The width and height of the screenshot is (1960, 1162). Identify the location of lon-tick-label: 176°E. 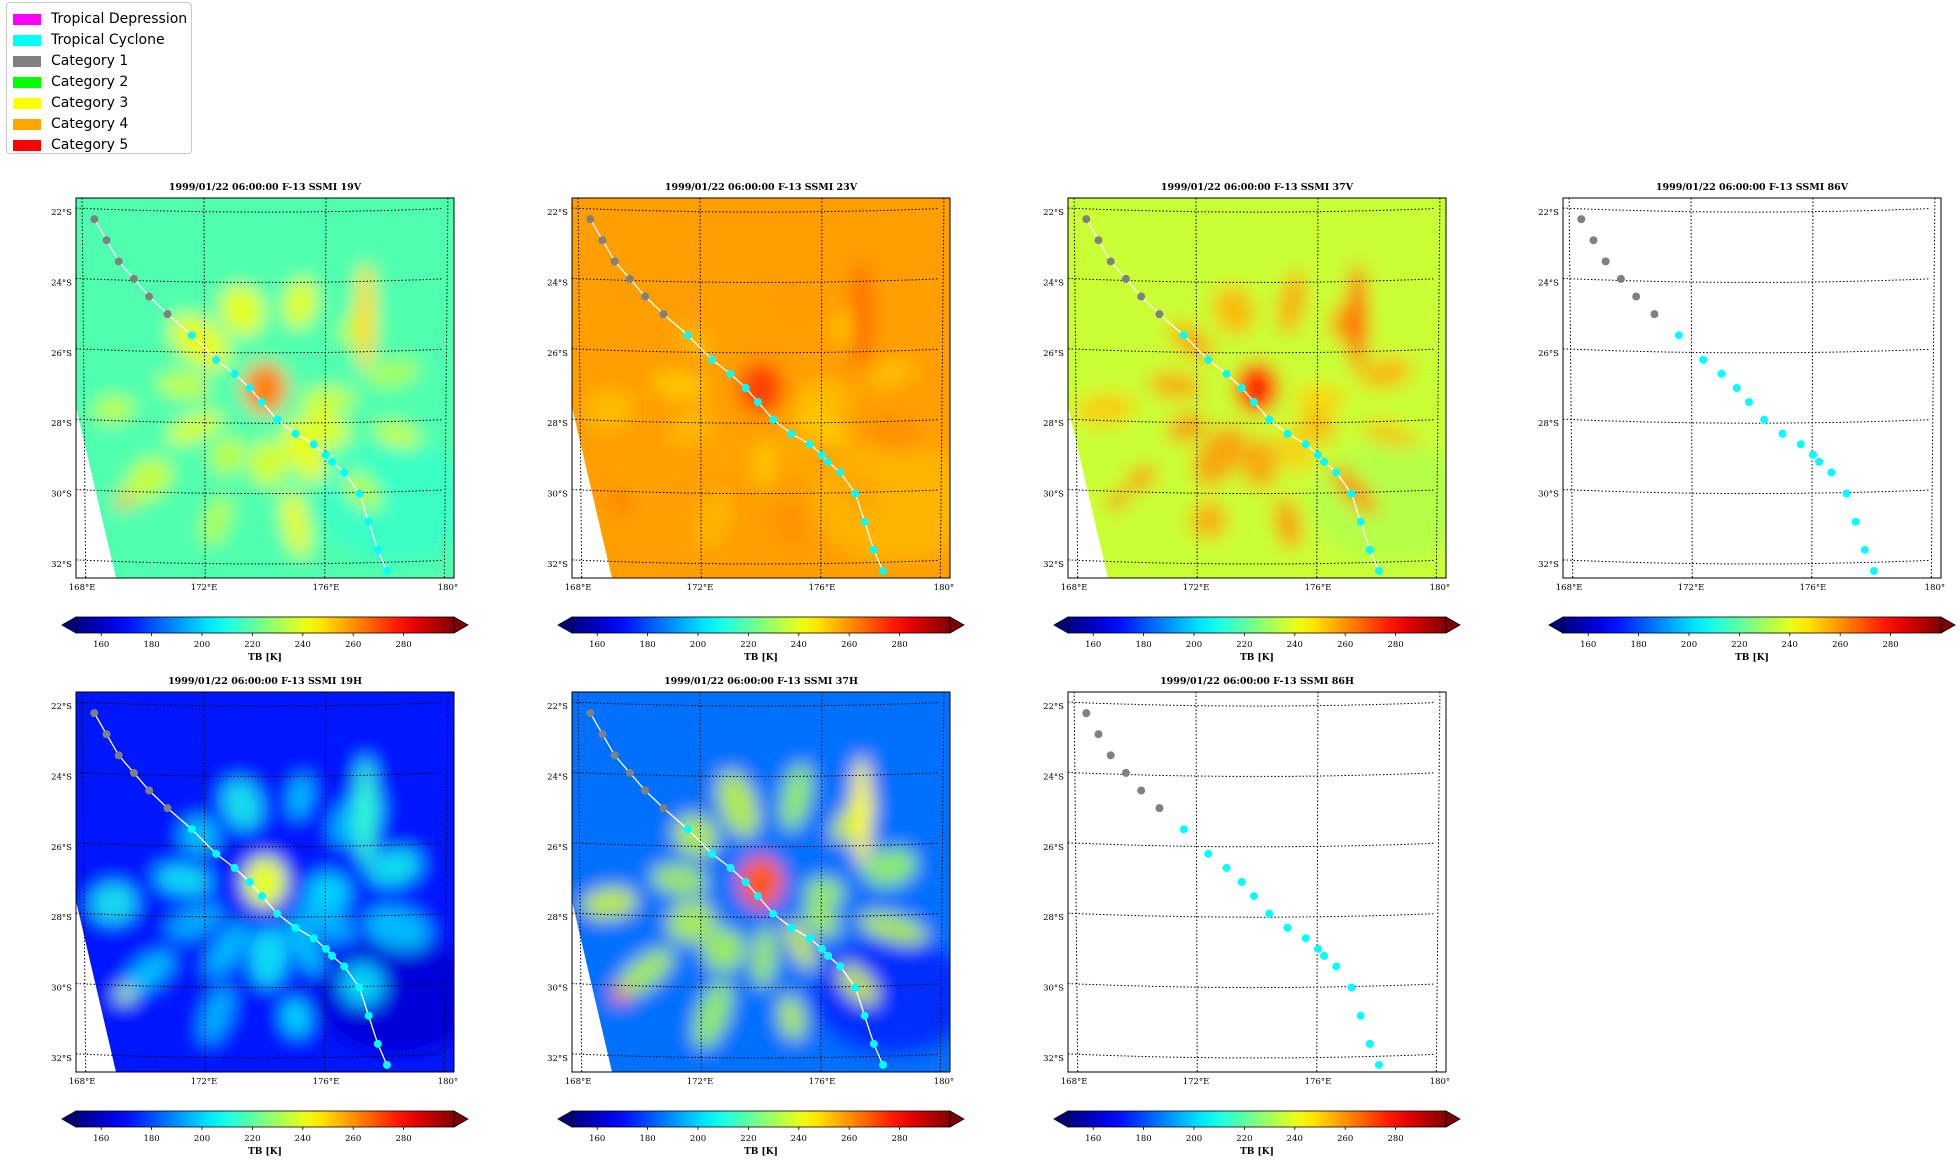
(326, 1082).